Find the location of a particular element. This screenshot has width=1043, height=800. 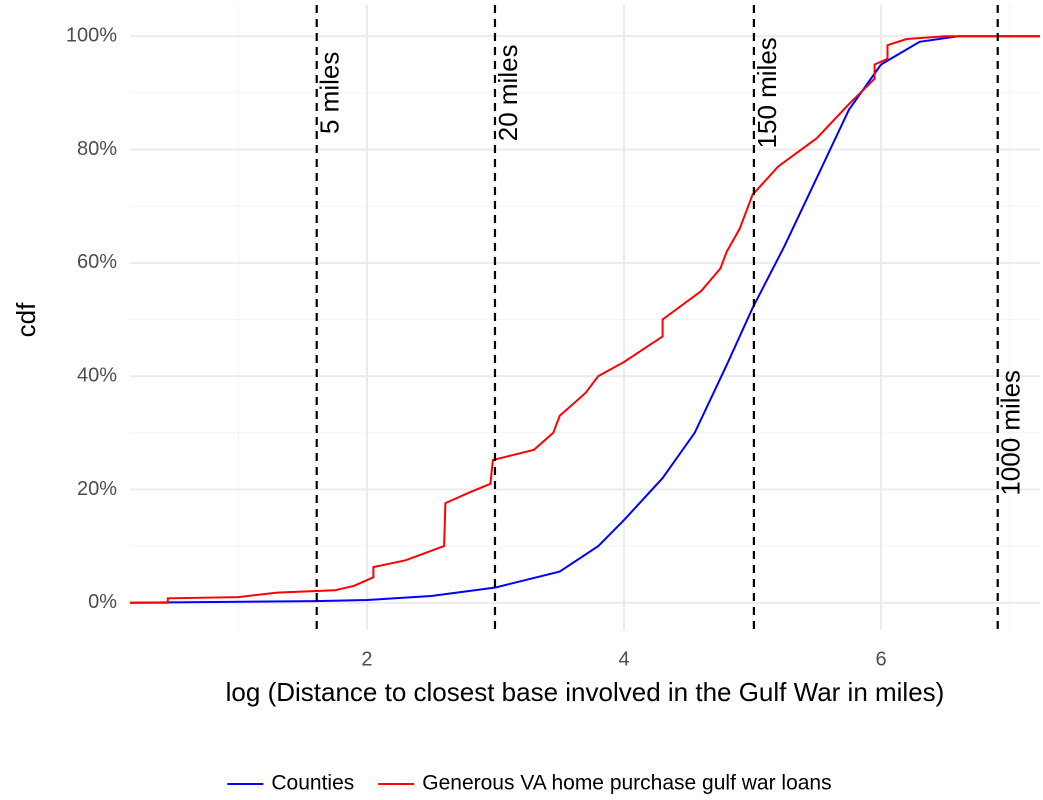

legend-label: Counties is located at coordinates (312, 783).